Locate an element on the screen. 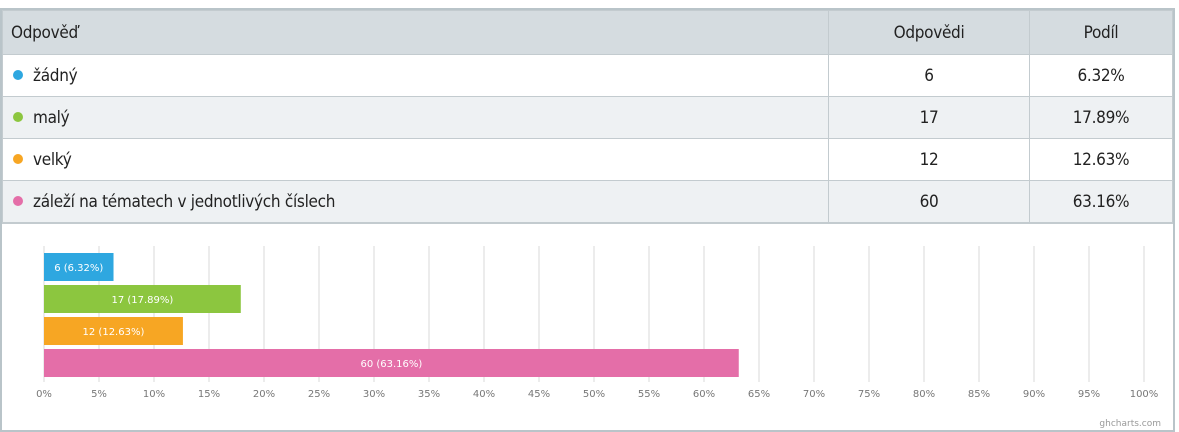  x-tick-label: 95% is located at coordinates (1089, 394).